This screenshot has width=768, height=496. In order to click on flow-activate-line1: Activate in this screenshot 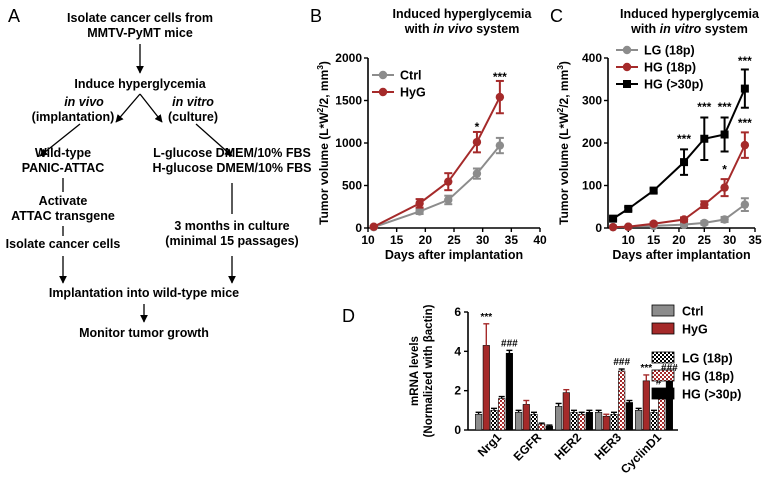, I will do `click(63, 201)`.